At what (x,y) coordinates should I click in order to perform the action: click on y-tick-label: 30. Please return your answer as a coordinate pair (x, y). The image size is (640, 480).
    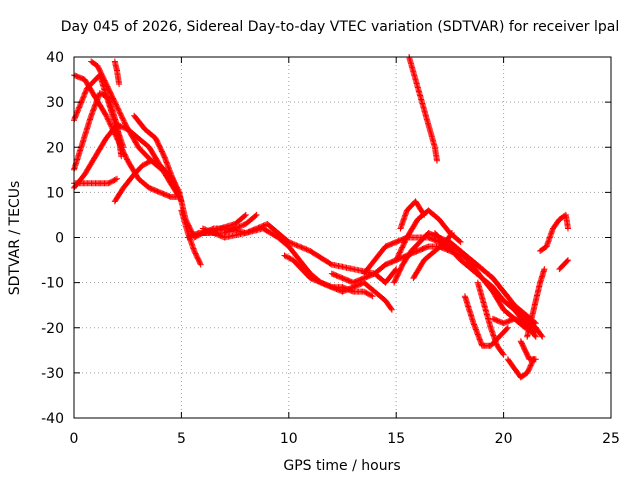
    Looking at the image, I should click on (55, 103).